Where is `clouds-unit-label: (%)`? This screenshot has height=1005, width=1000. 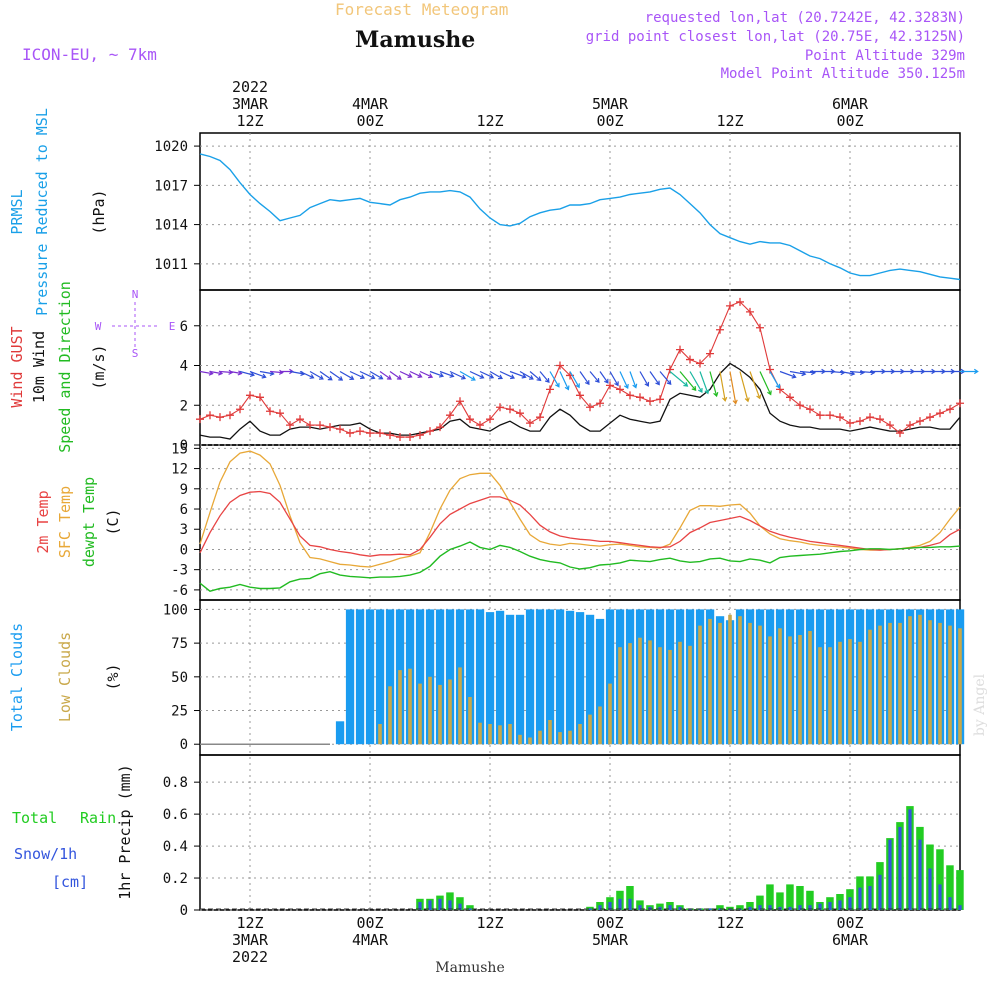 clouds-unit-label: (%) is located at coordinates (113, 676).